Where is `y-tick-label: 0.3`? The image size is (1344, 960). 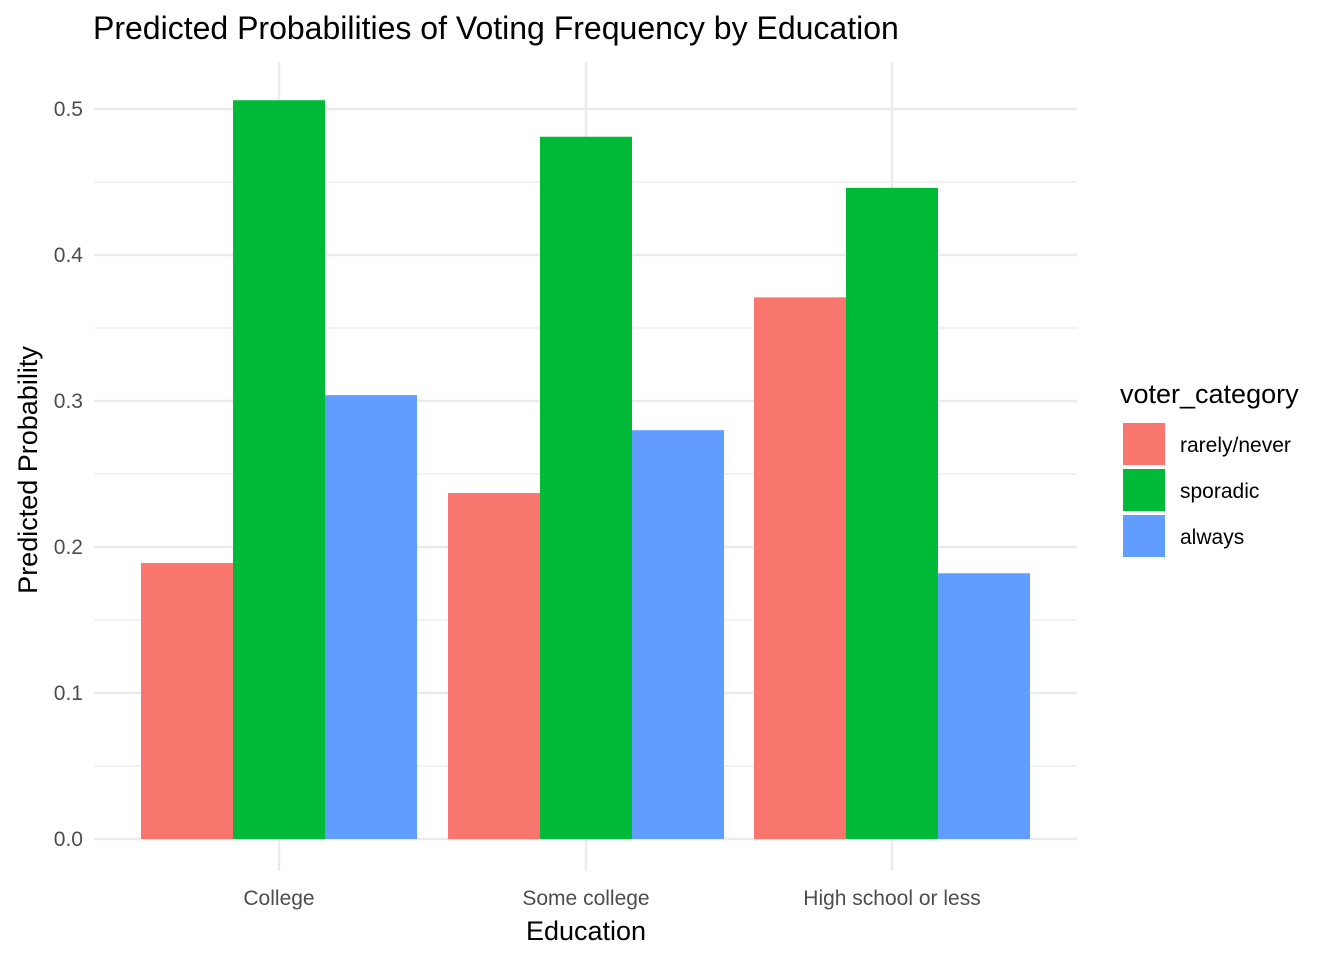 y-tick-label: 0.3 is located at coordinates (68, 401).